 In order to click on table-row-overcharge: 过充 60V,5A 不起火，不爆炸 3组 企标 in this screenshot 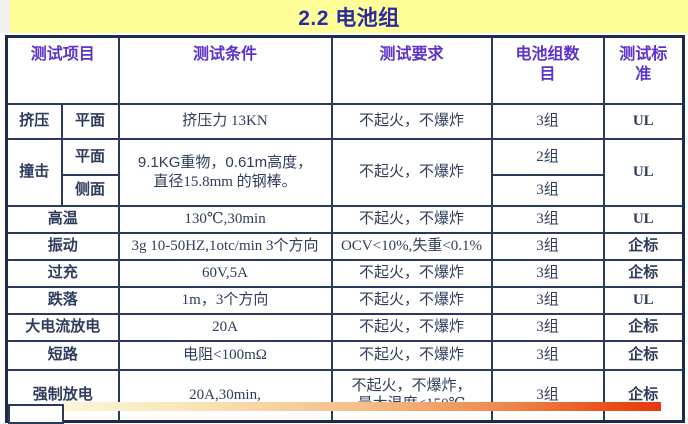, I will do `click(345, 273)`.